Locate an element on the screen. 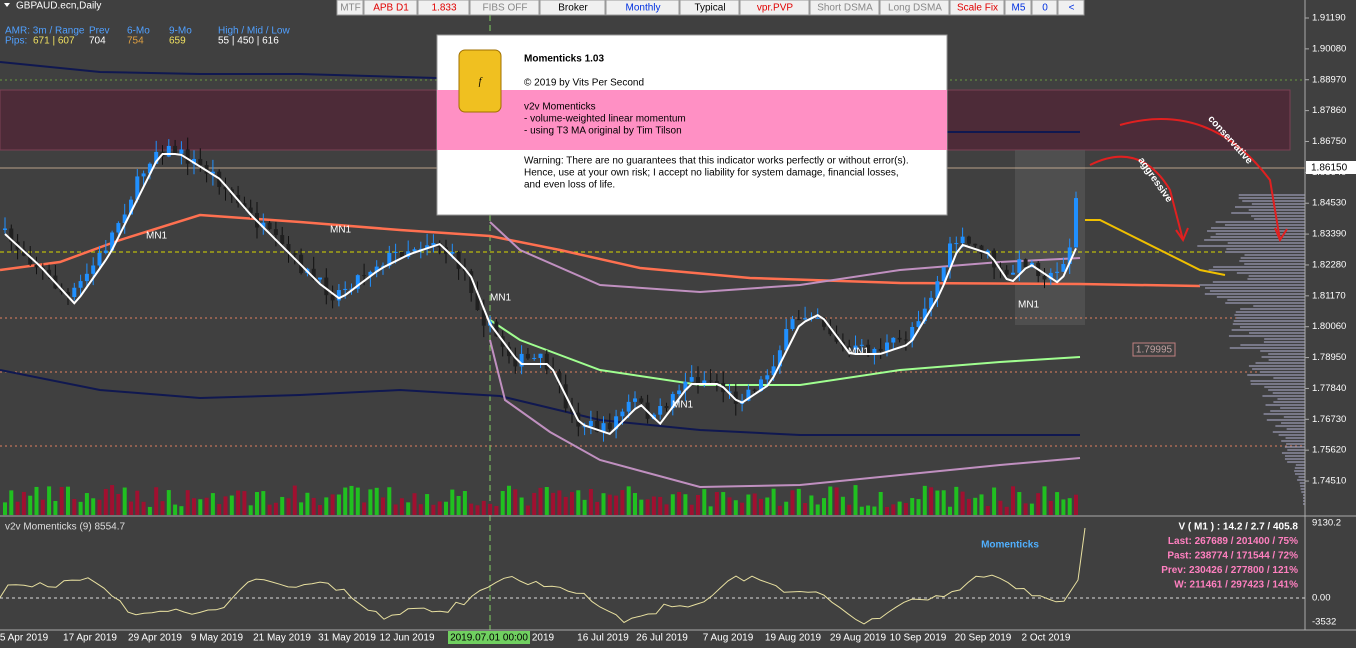 The height and width of the screenshot is (648, 1356). dialog-line: v2v Momenticks is located at coordinates (560, 107).